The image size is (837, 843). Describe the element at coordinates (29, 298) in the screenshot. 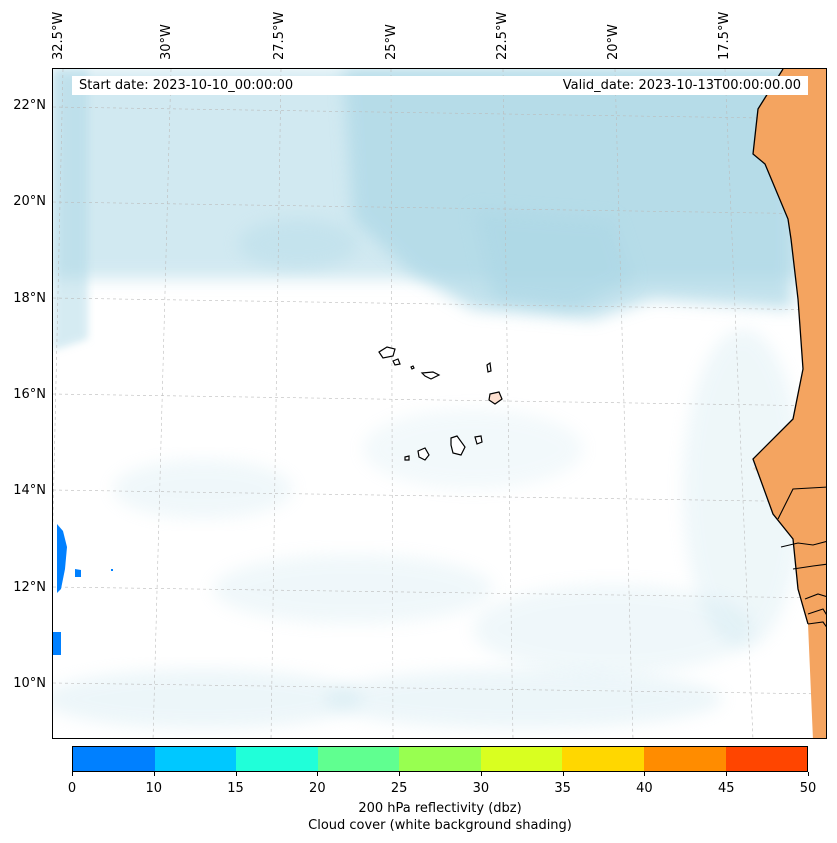

I see `latitude-label: 18°N` at that location.